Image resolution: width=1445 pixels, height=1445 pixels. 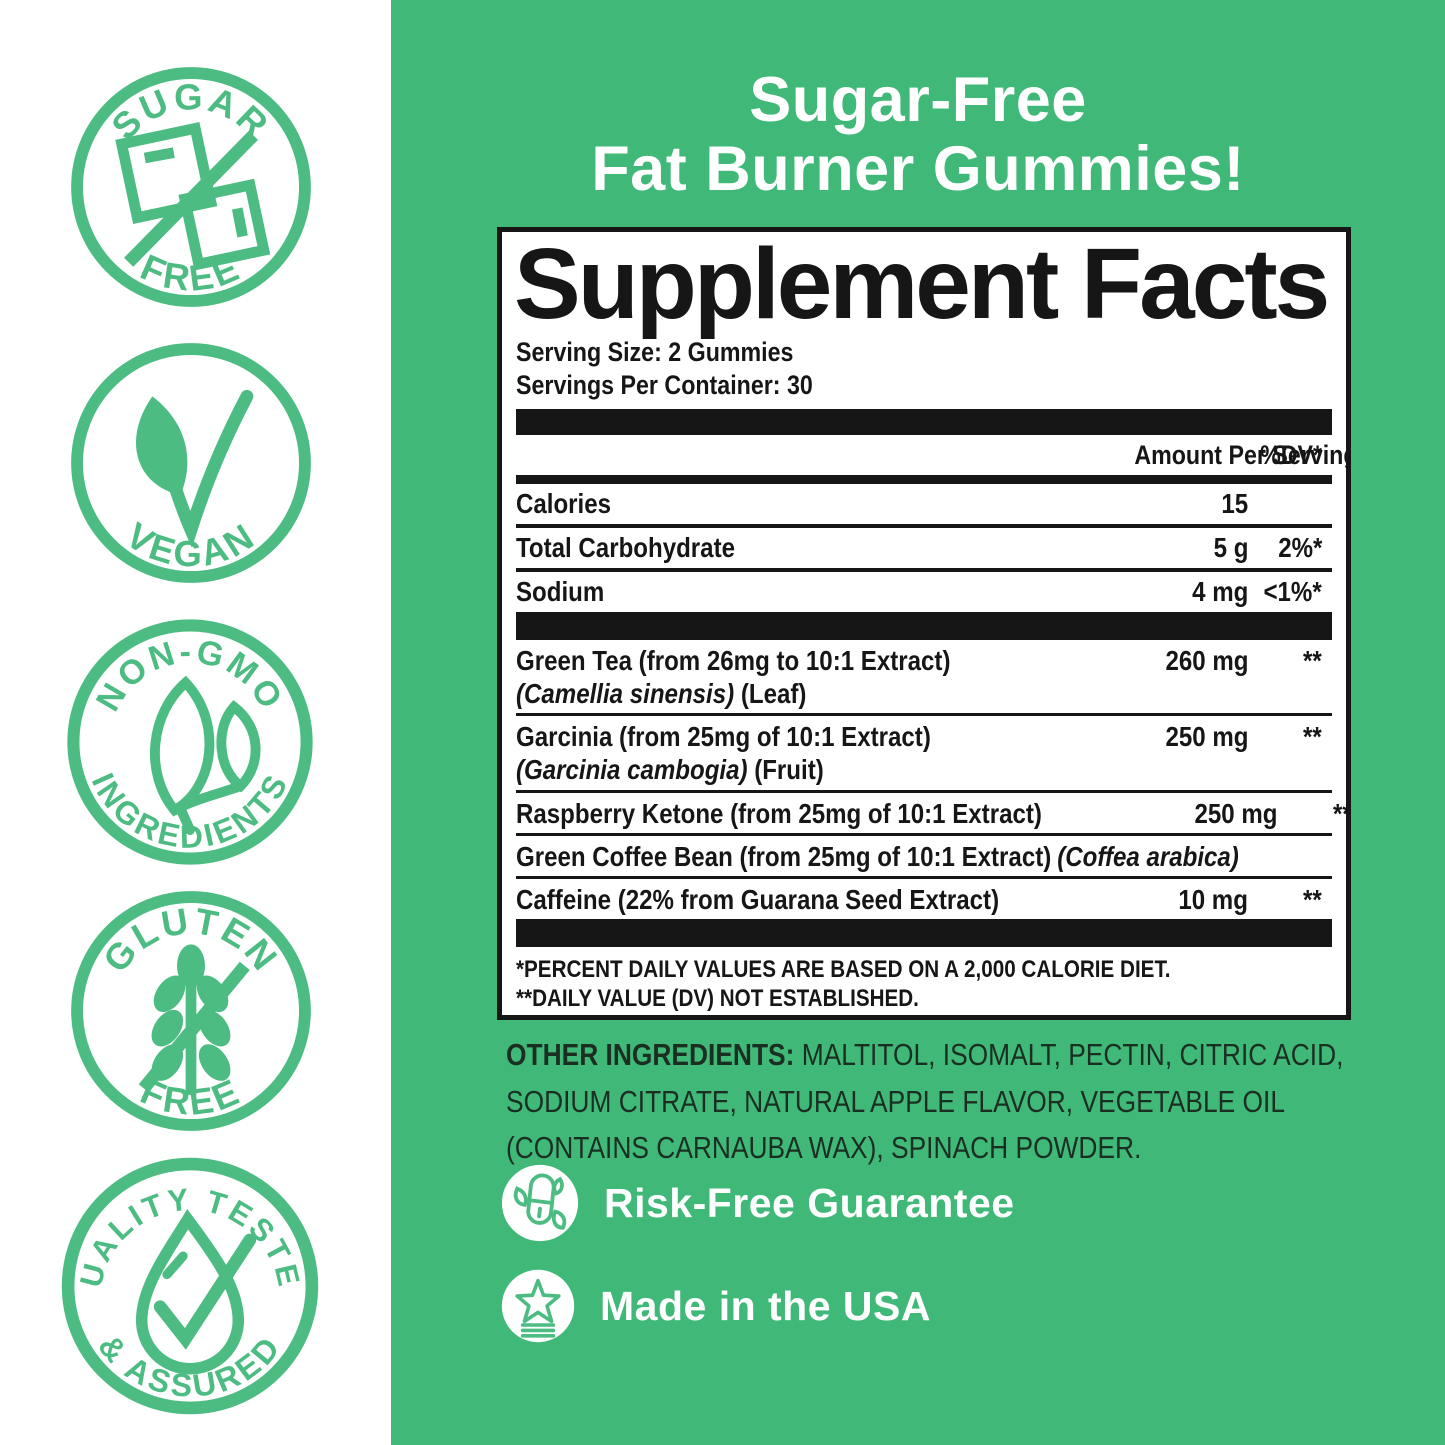 What do you see at coordinates (723, 737) in the screenshot?
I see `ingredient-name: Garcinia (from 25mg of 10:1 Extract)` at bounding box center [723, 737].